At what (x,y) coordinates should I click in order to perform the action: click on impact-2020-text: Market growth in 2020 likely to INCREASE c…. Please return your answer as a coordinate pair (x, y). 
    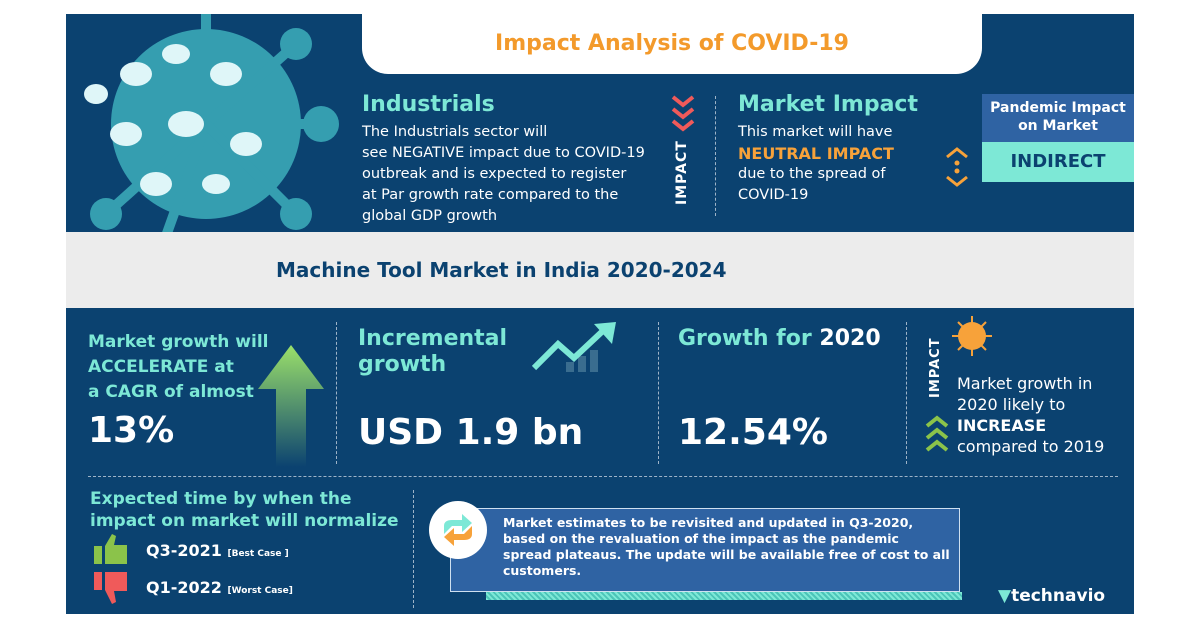
    Looking at the image, I should click on (1031, 415).